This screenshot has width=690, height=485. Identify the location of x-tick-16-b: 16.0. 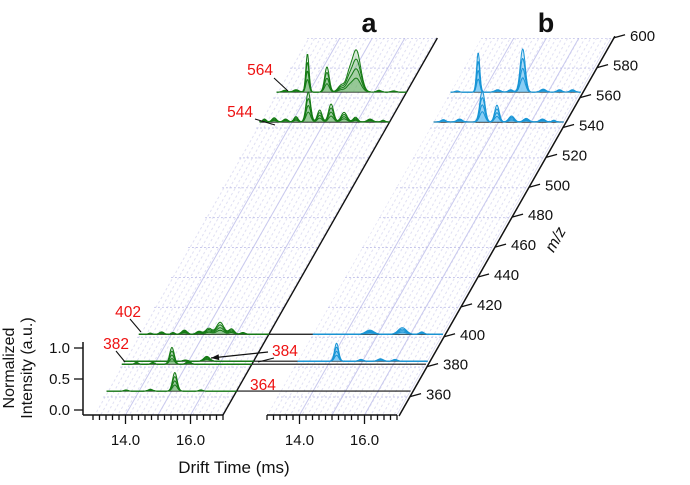
(364, 440).